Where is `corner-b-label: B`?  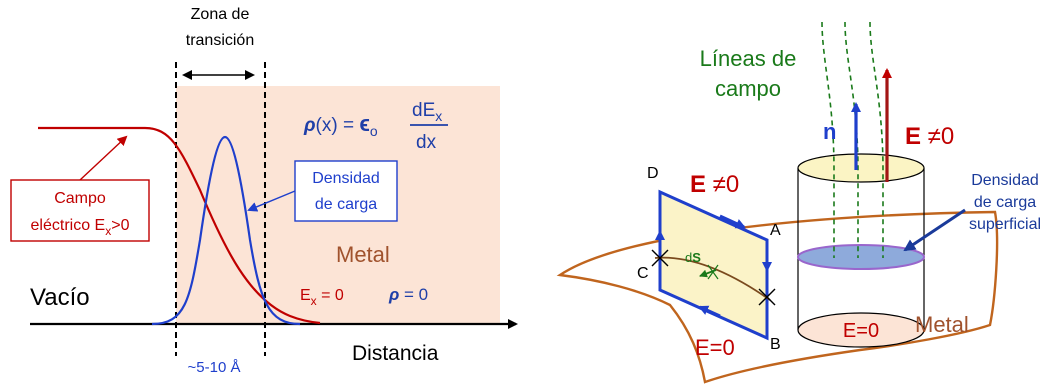 corner-b-label: B is located at coordinates (775, 344).